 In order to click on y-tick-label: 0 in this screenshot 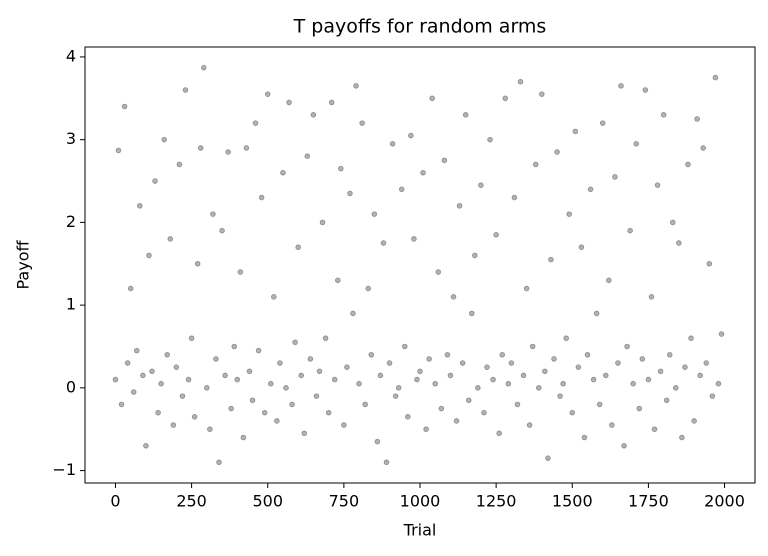, I will do `click(71, 386)`.